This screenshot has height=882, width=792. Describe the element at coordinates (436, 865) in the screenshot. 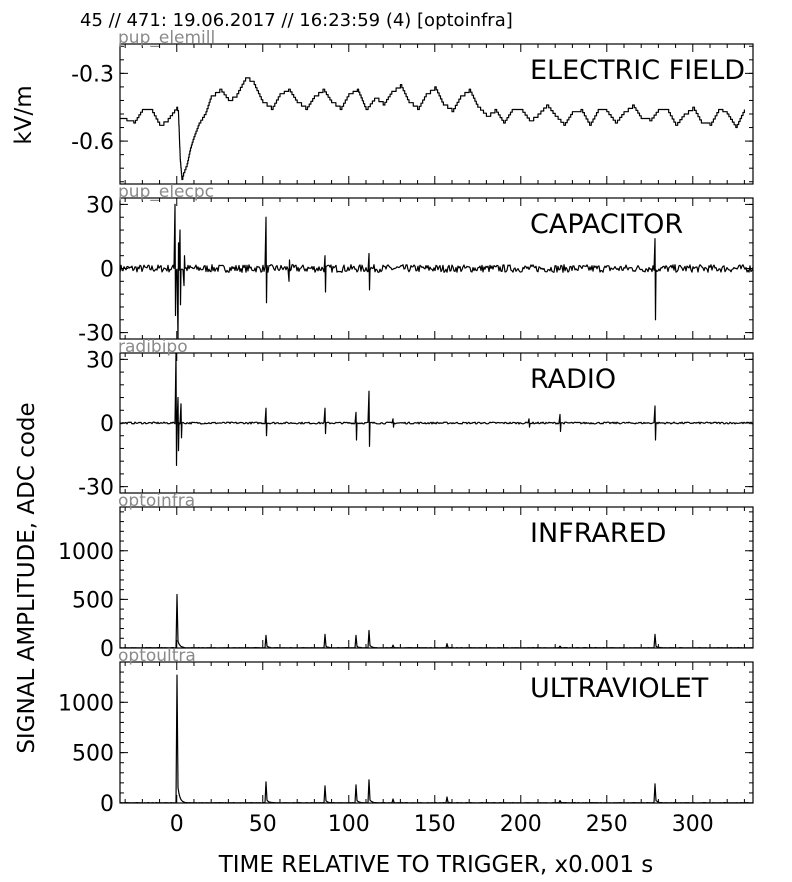

I see `x-axis-label: TIME RELATIVE TO TRIGGER, x0.001 s` at that location.